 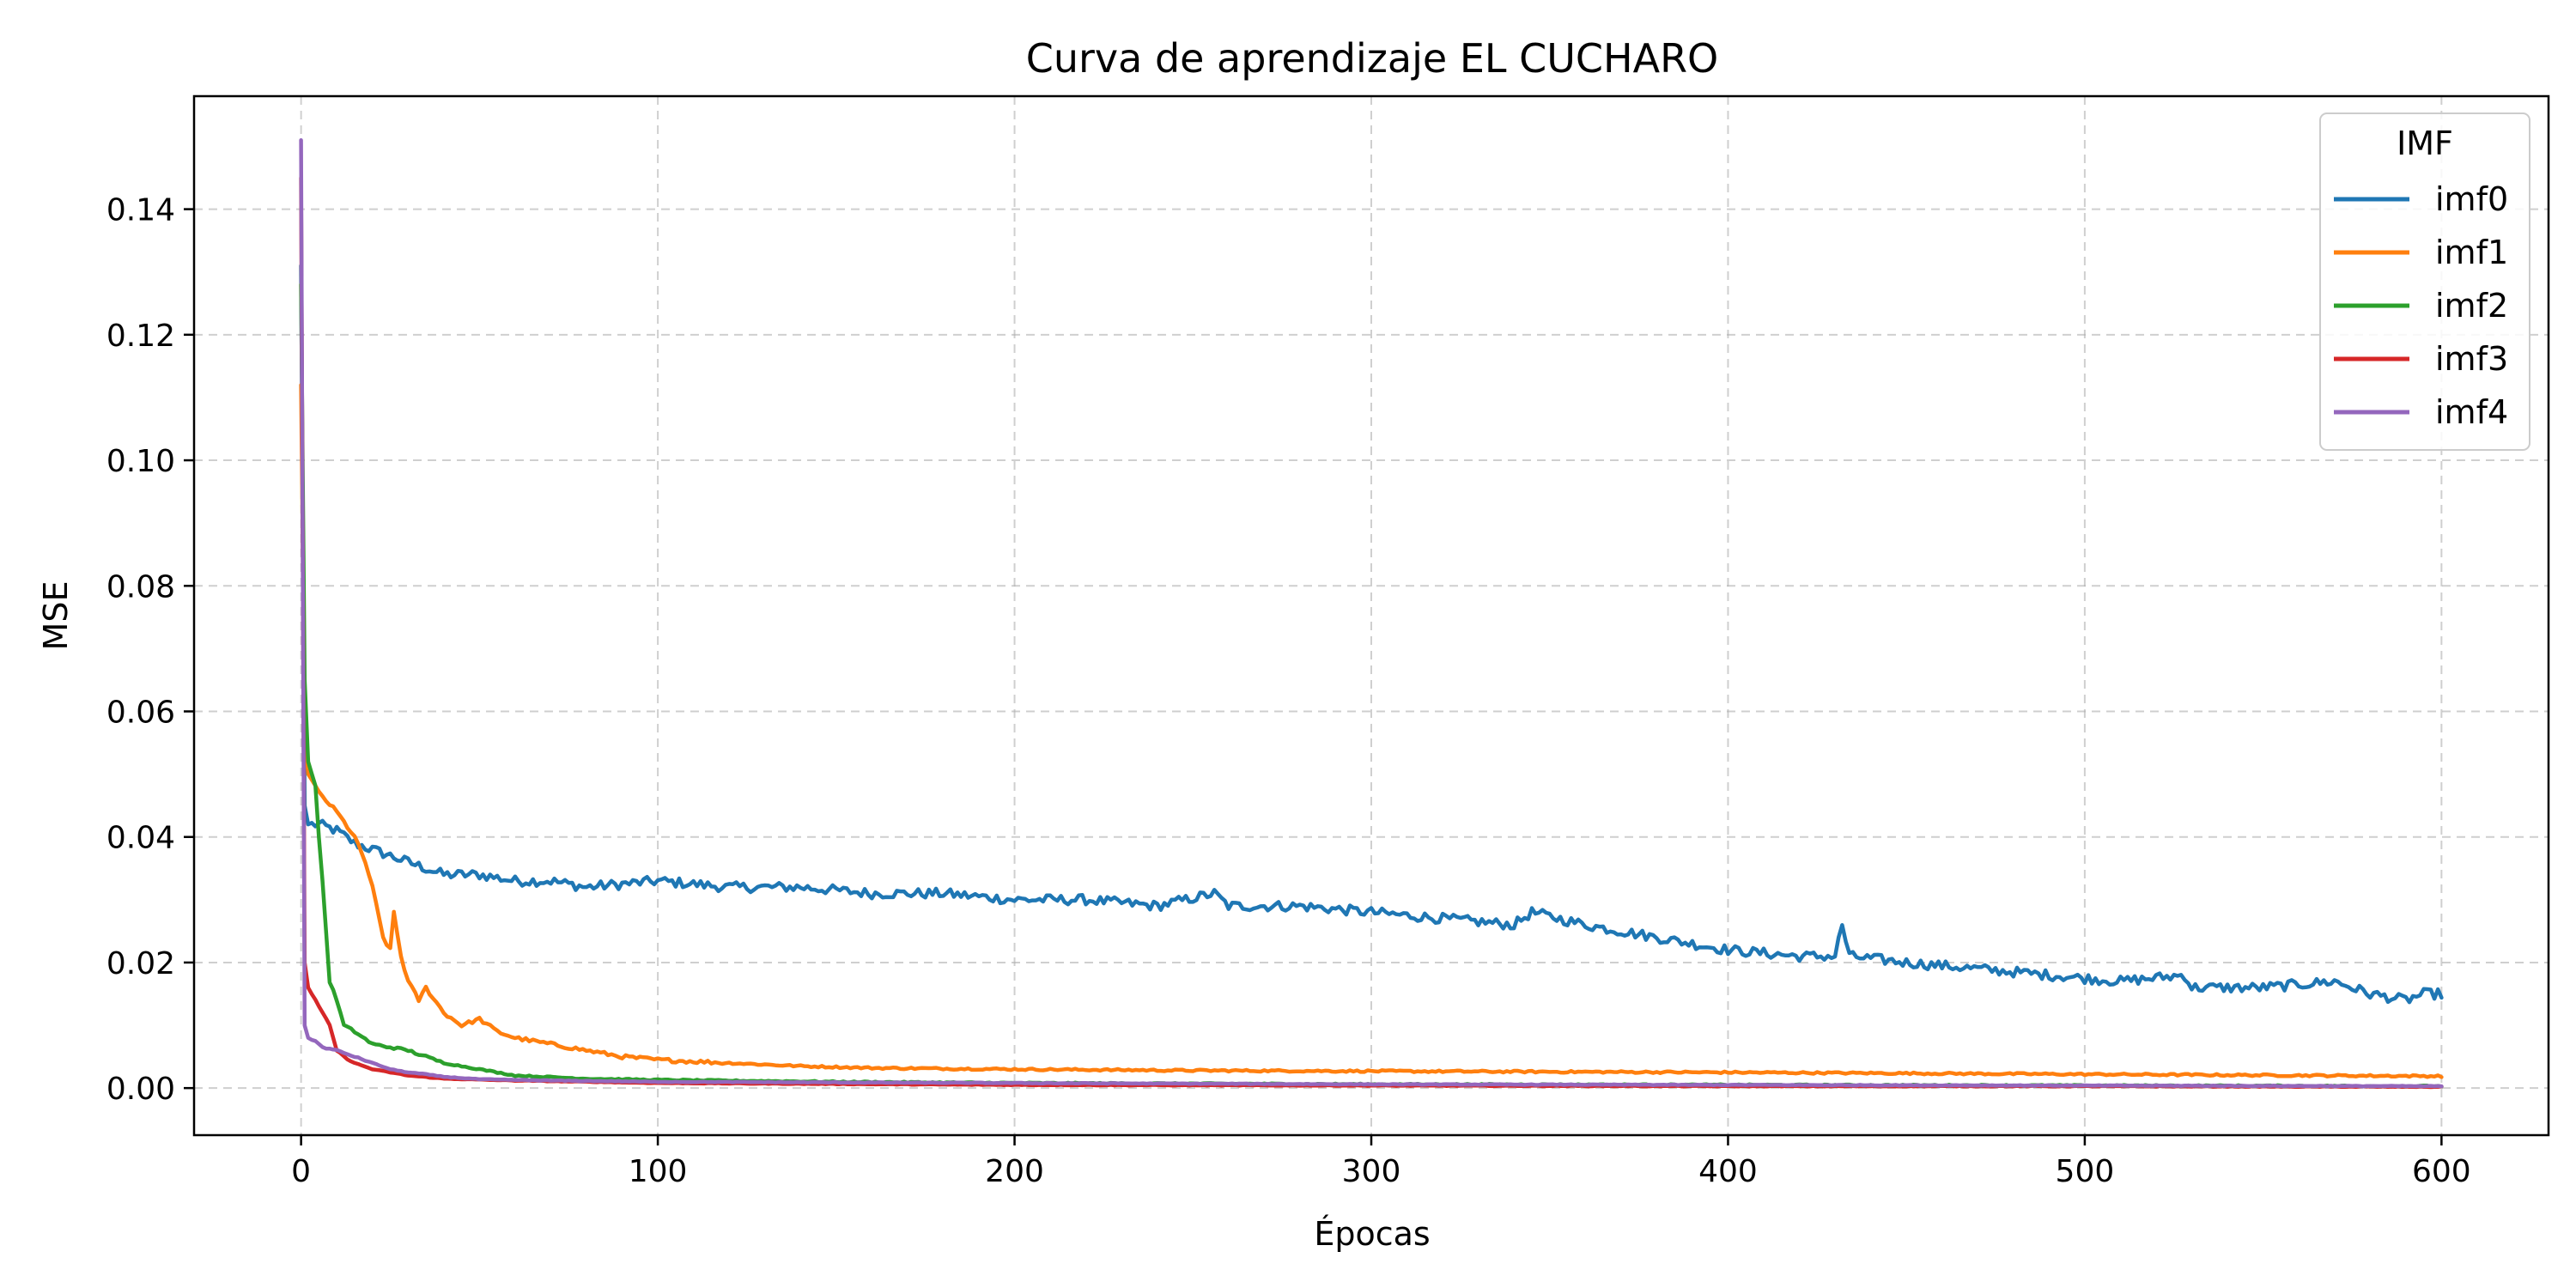 I want to click on x-tick-label: 500, so click(x=2085, y=1171).